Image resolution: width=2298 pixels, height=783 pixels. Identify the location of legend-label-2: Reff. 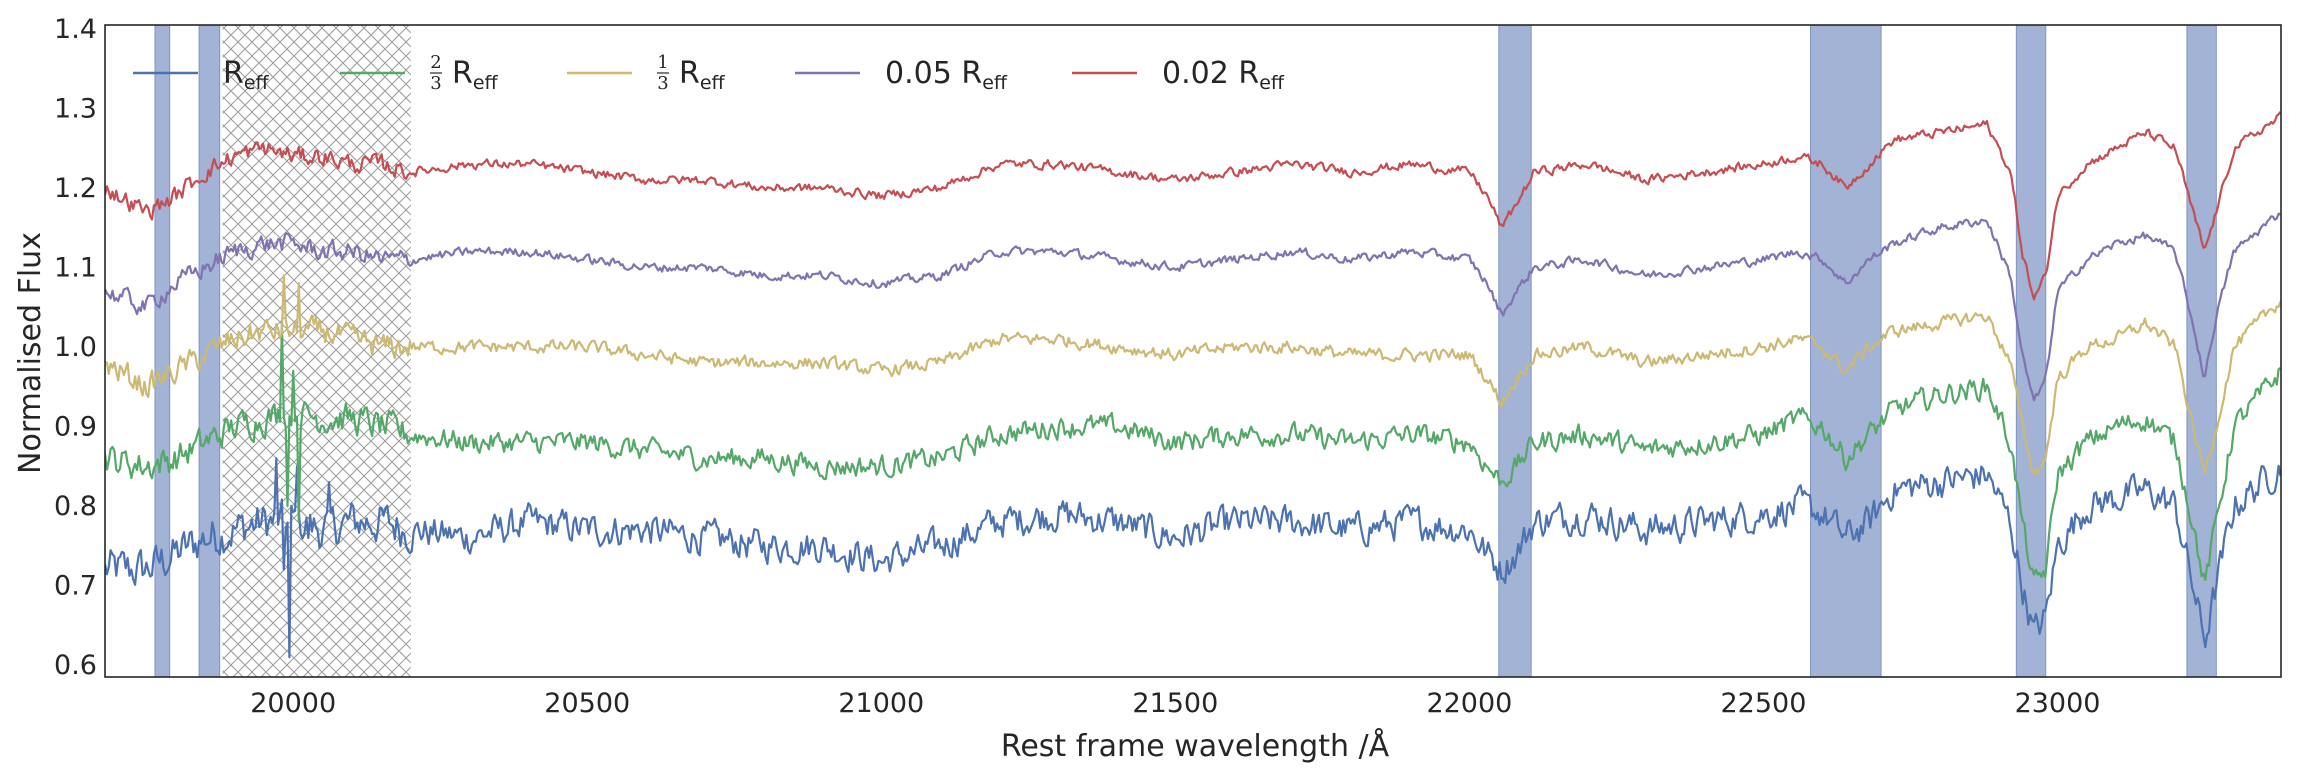
(702, 75).